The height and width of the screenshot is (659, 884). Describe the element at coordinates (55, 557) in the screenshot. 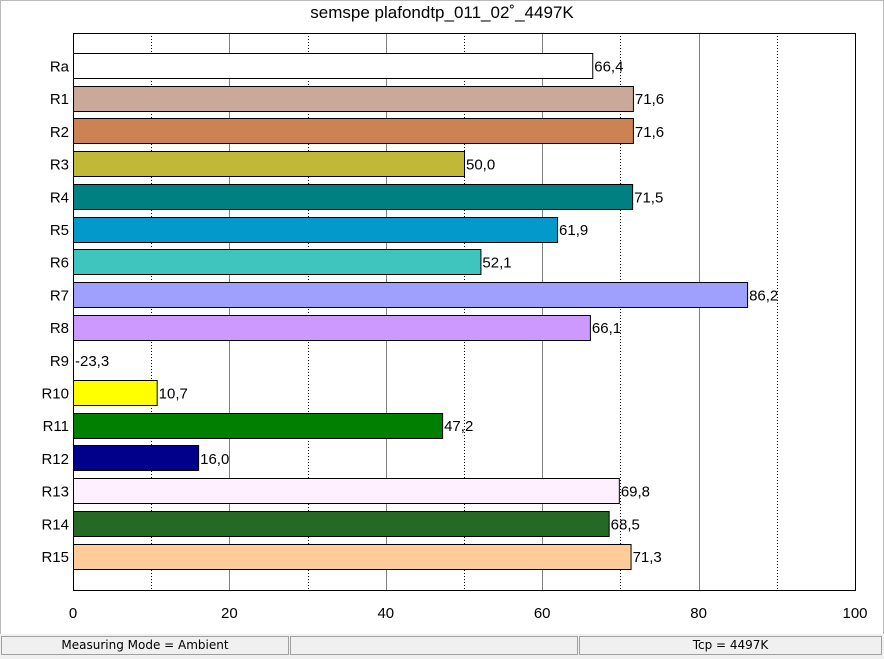

I see `category-label: R15` at that location.